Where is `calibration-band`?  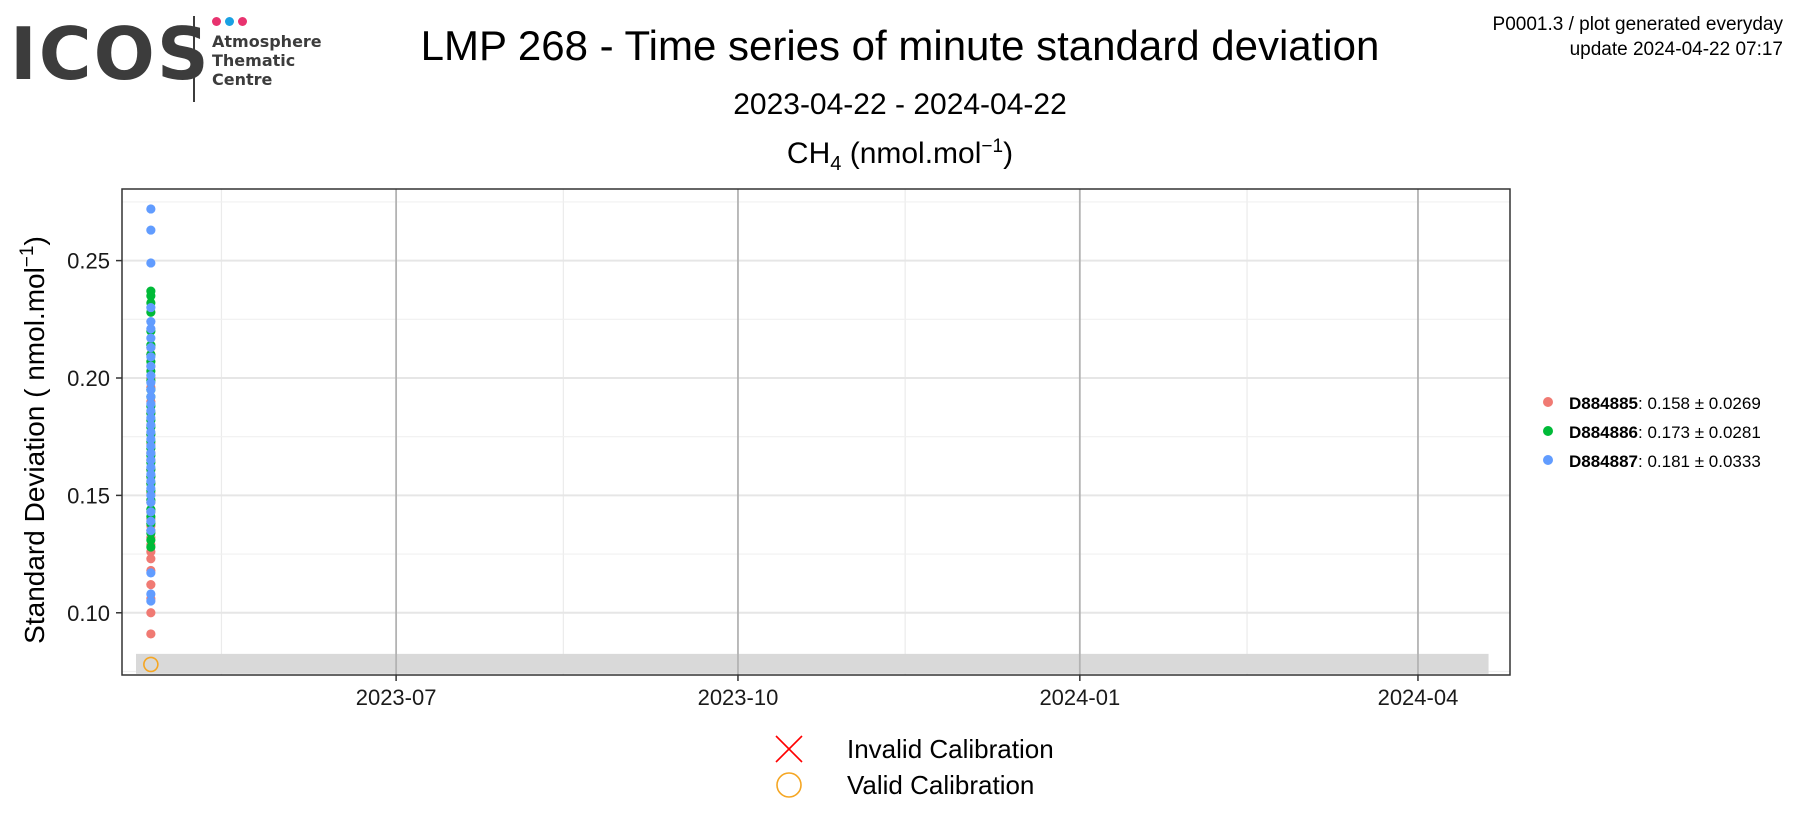 calibration-band is located at coordinates (812, 663).